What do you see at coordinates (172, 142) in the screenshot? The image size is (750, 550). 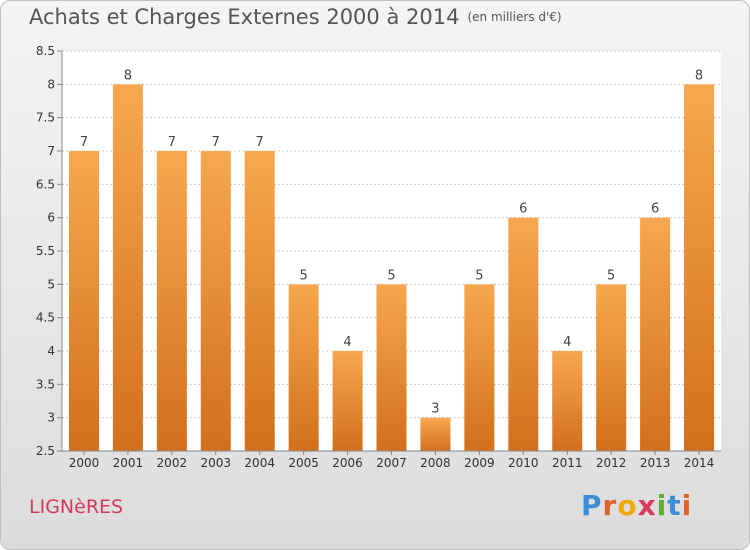 I see `data-label-2002: 7` at bounding box center [172, 142].